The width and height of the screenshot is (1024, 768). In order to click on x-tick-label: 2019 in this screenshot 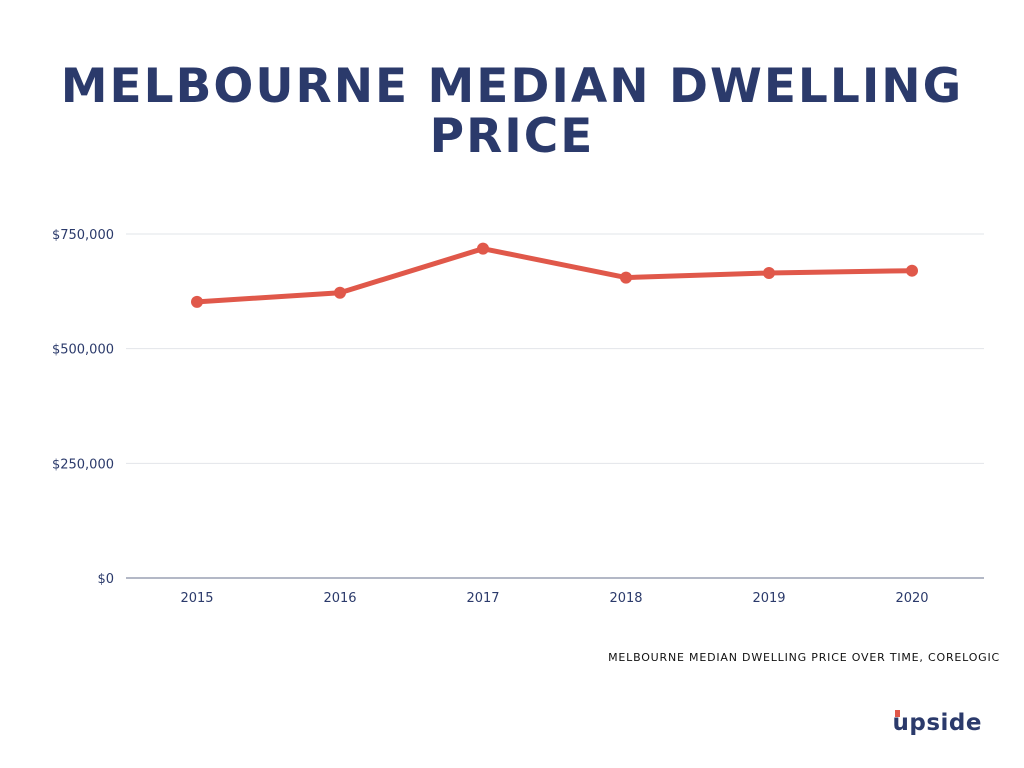, I will do `click(768, 598)`.